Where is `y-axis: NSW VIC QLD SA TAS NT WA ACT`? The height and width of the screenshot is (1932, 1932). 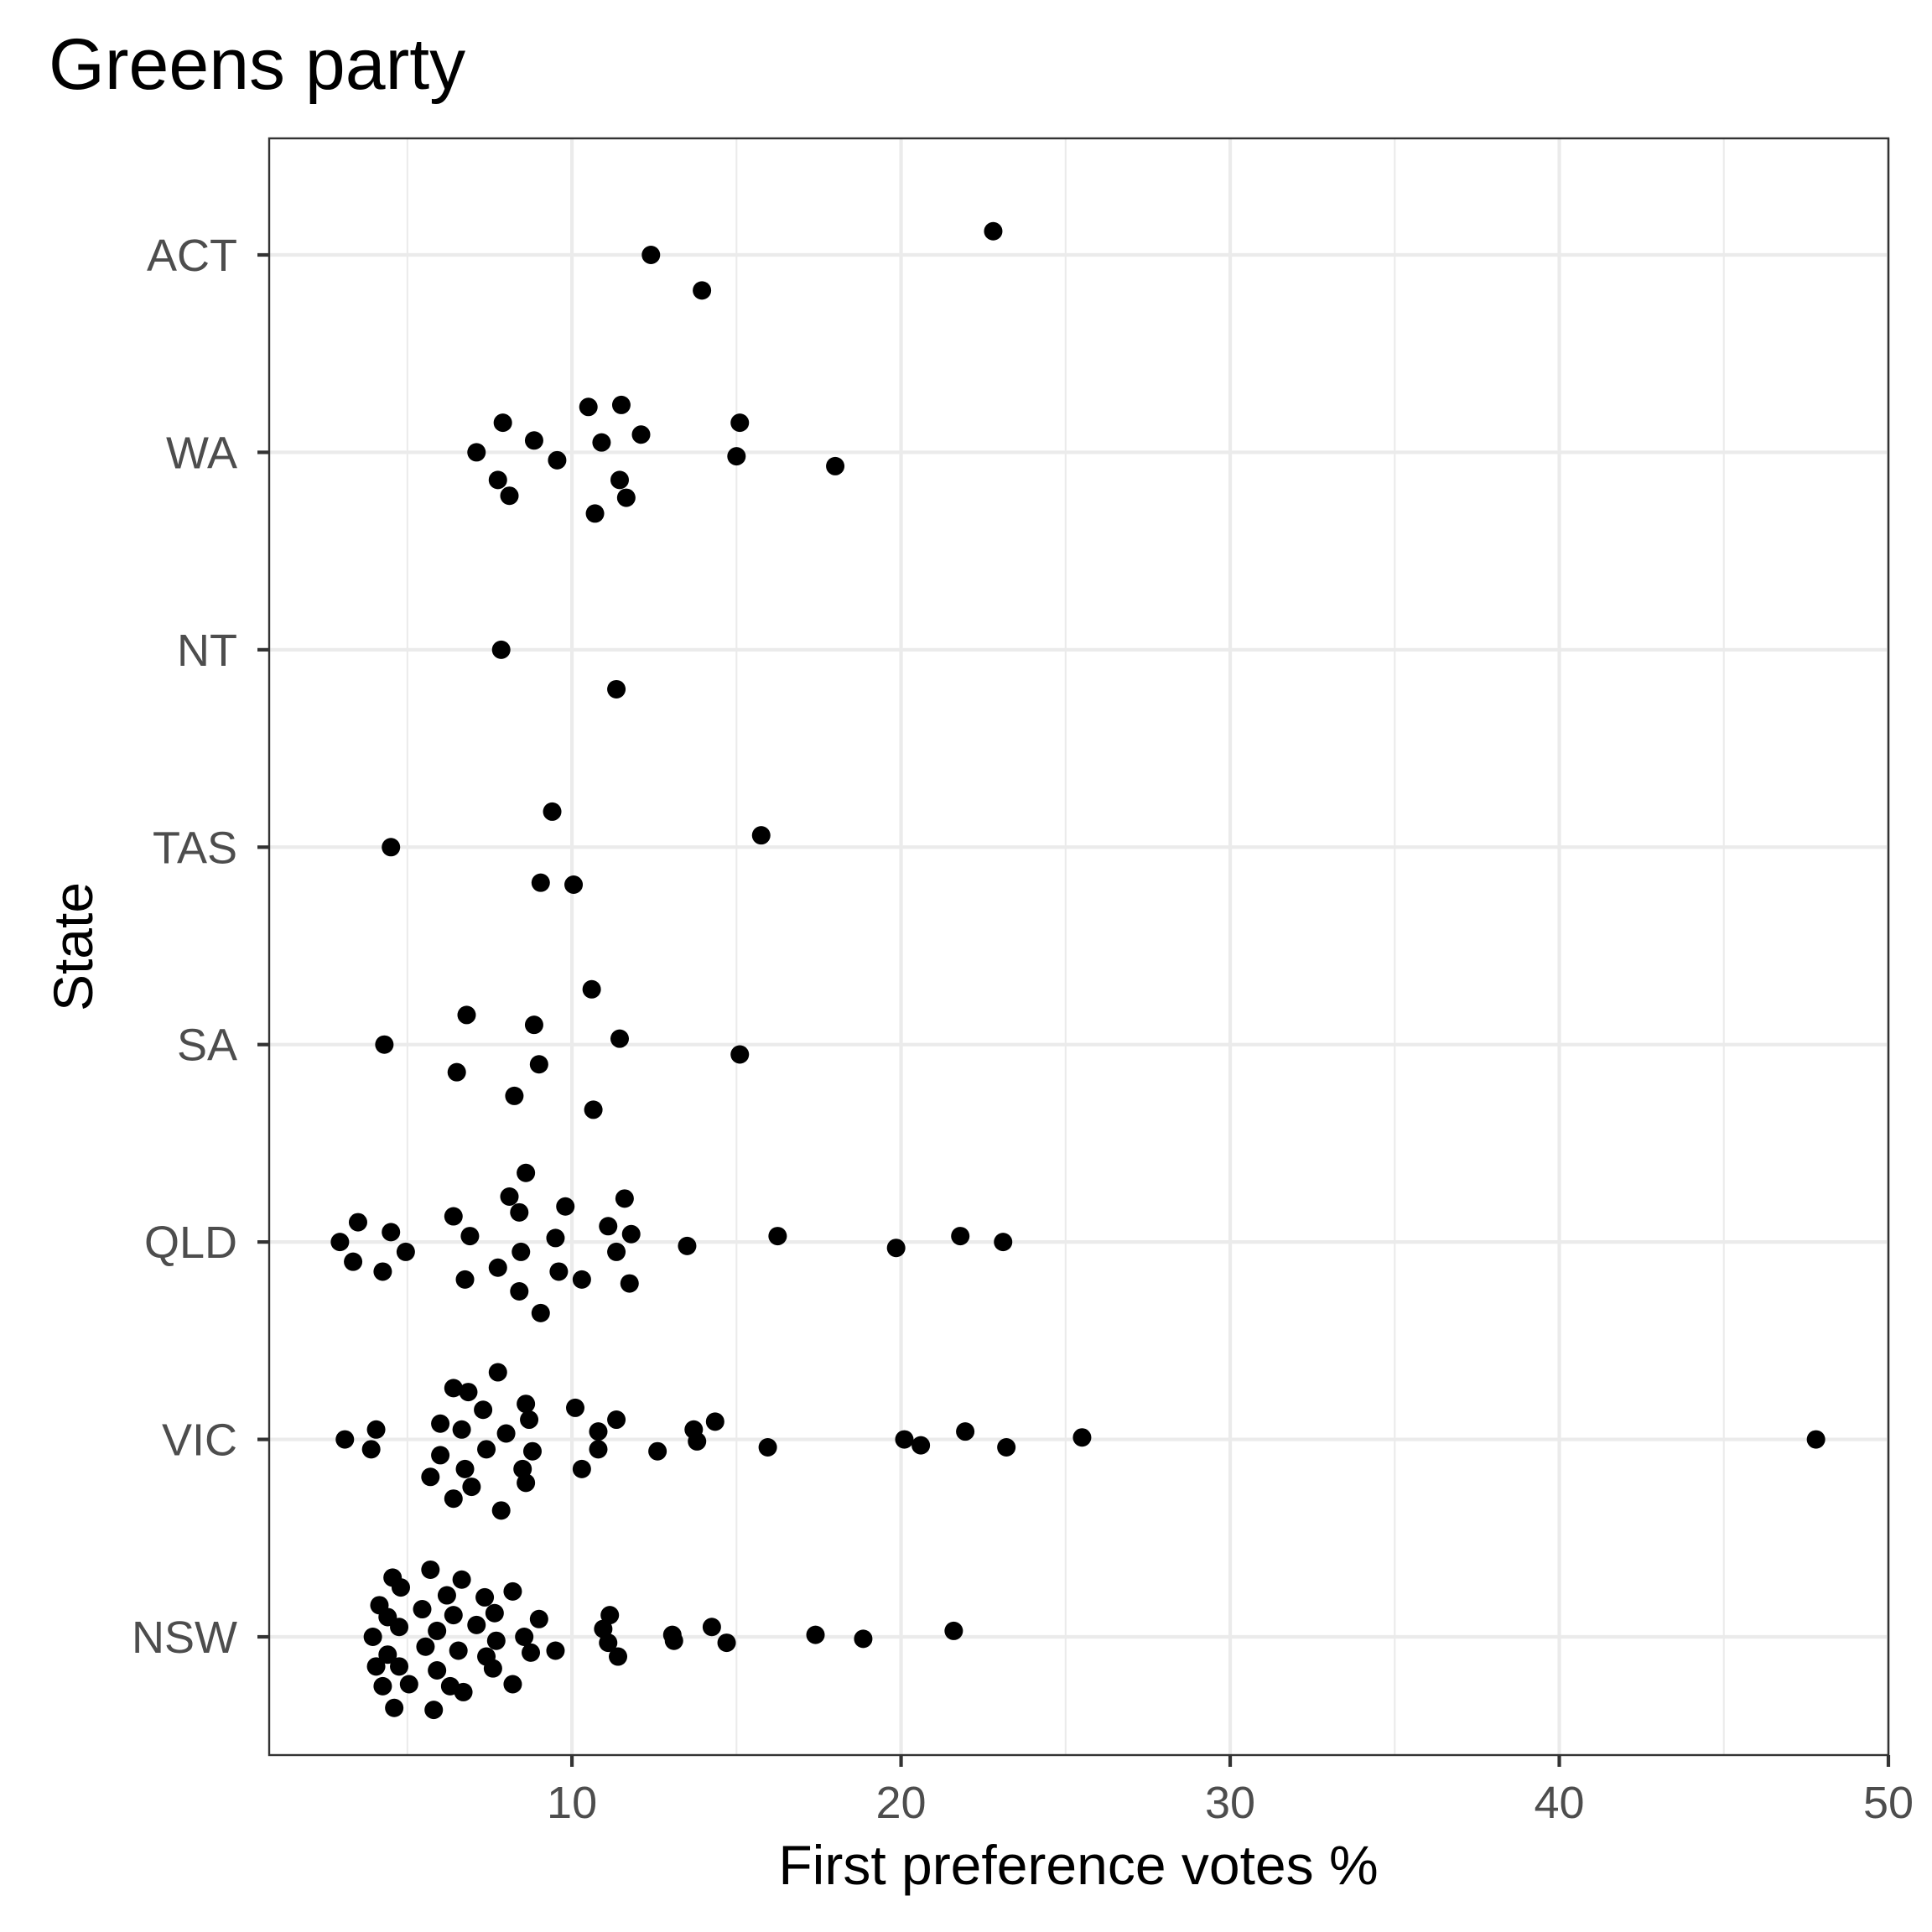 y-axis: NSW VIC QLD SA TAS NT WA ACT is located at coordinates (200, 947).